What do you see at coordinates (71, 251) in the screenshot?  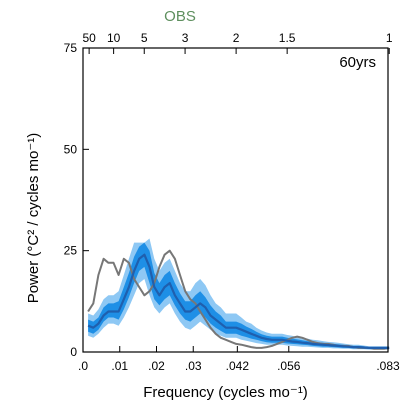 I see `y-tick-label: 25` at bounding box center [71, 251].